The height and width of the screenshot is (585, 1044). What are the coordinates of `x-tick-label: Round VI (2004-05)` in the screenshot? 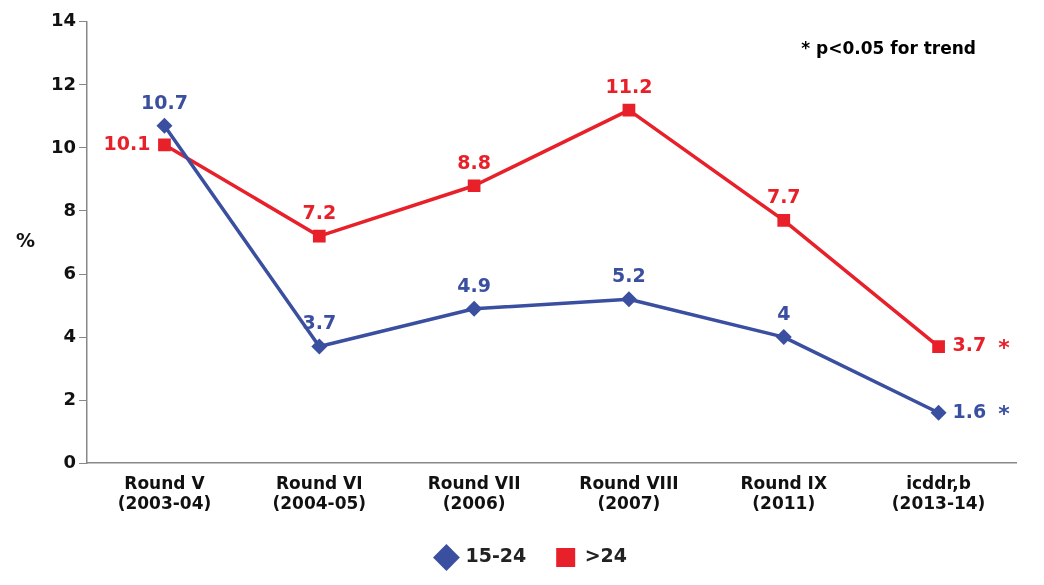 It's located at (319, 493).